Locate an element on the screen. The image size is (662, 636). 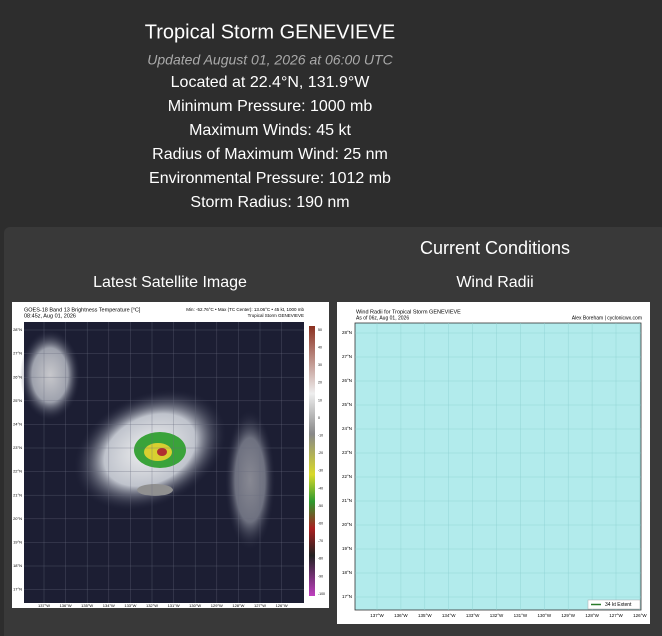
colorbar-label: 30 is located at coordinates (320, 365).